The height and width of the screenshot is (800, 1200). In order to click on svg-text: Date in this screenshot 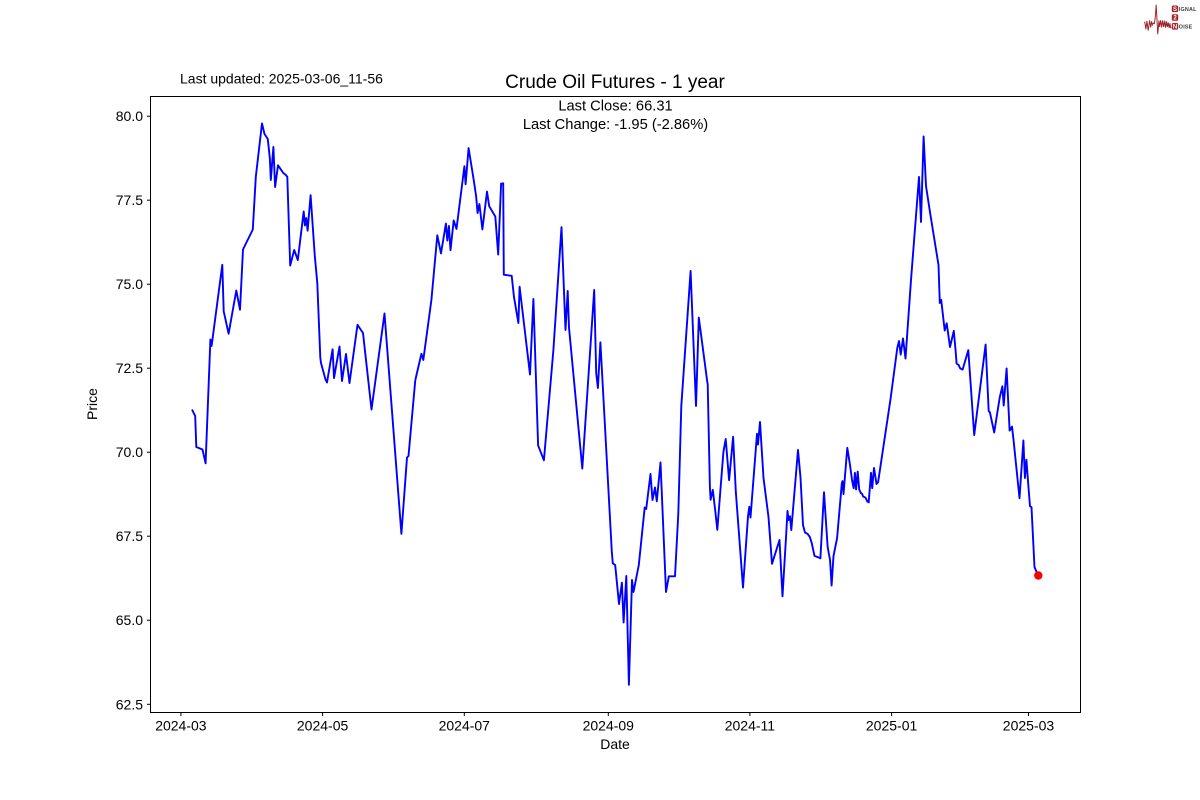, I will do `click(615, 744)`.